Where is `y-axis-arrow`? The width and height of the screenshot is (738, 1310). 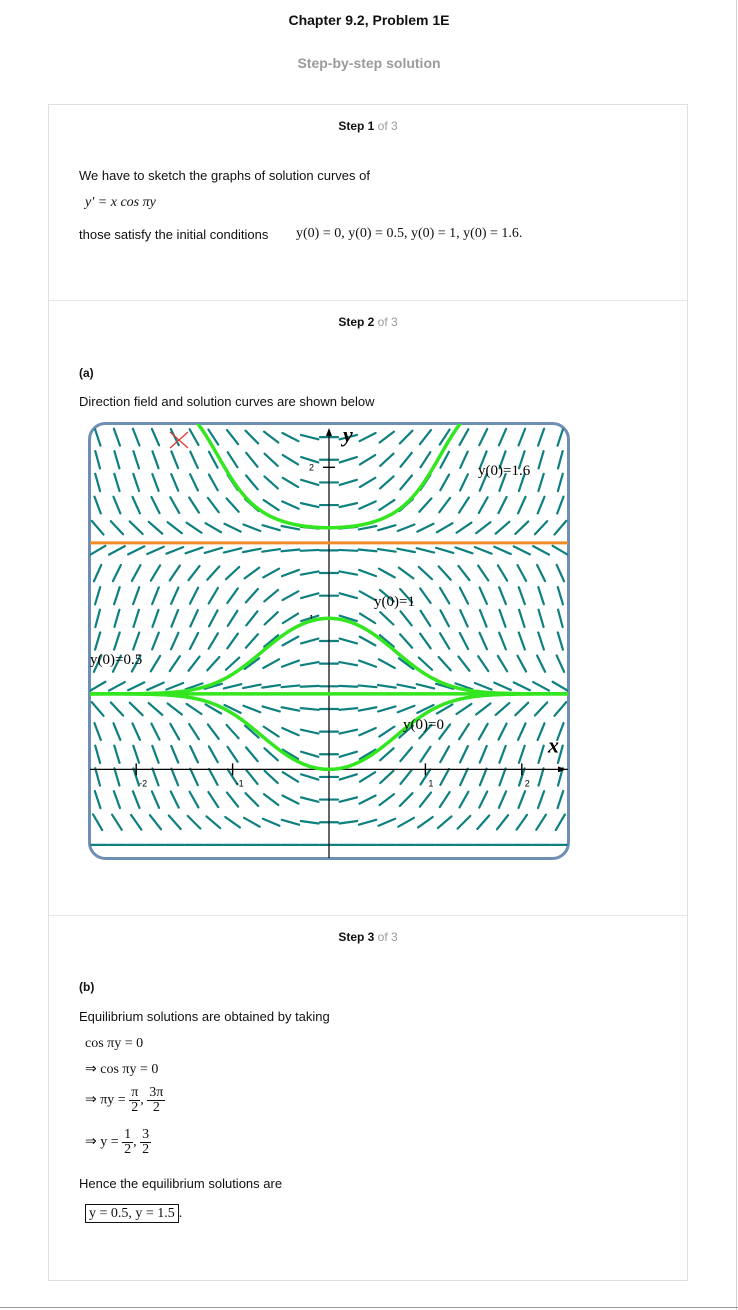 y-axis-arrow is located at coordinates (329, 432).